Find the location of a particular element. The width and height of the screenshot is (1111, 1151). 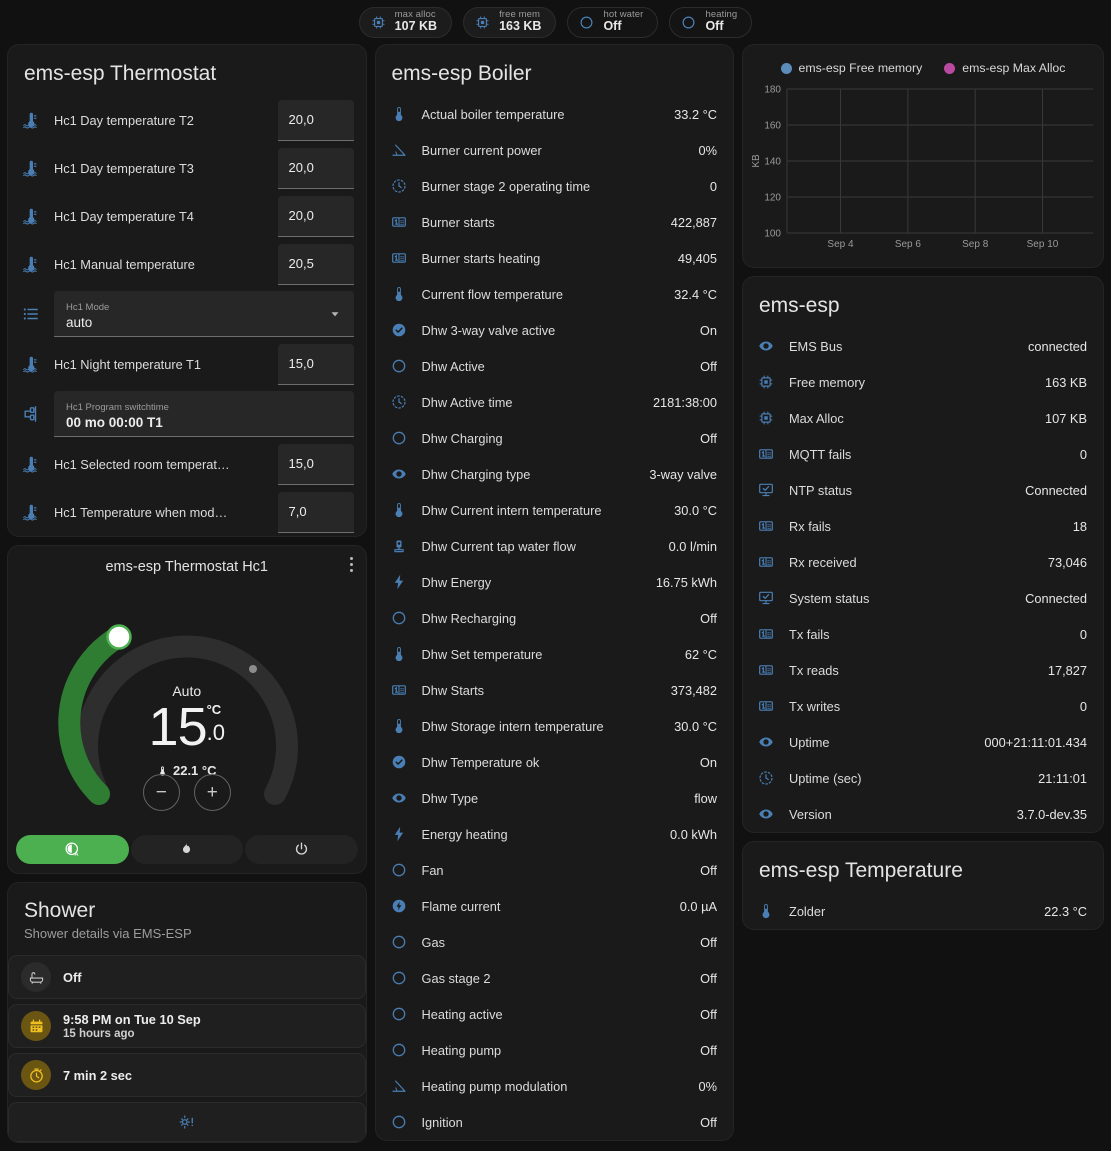

legend-item: ems-esp Max Alloc is located at coordinates (1004, 68).